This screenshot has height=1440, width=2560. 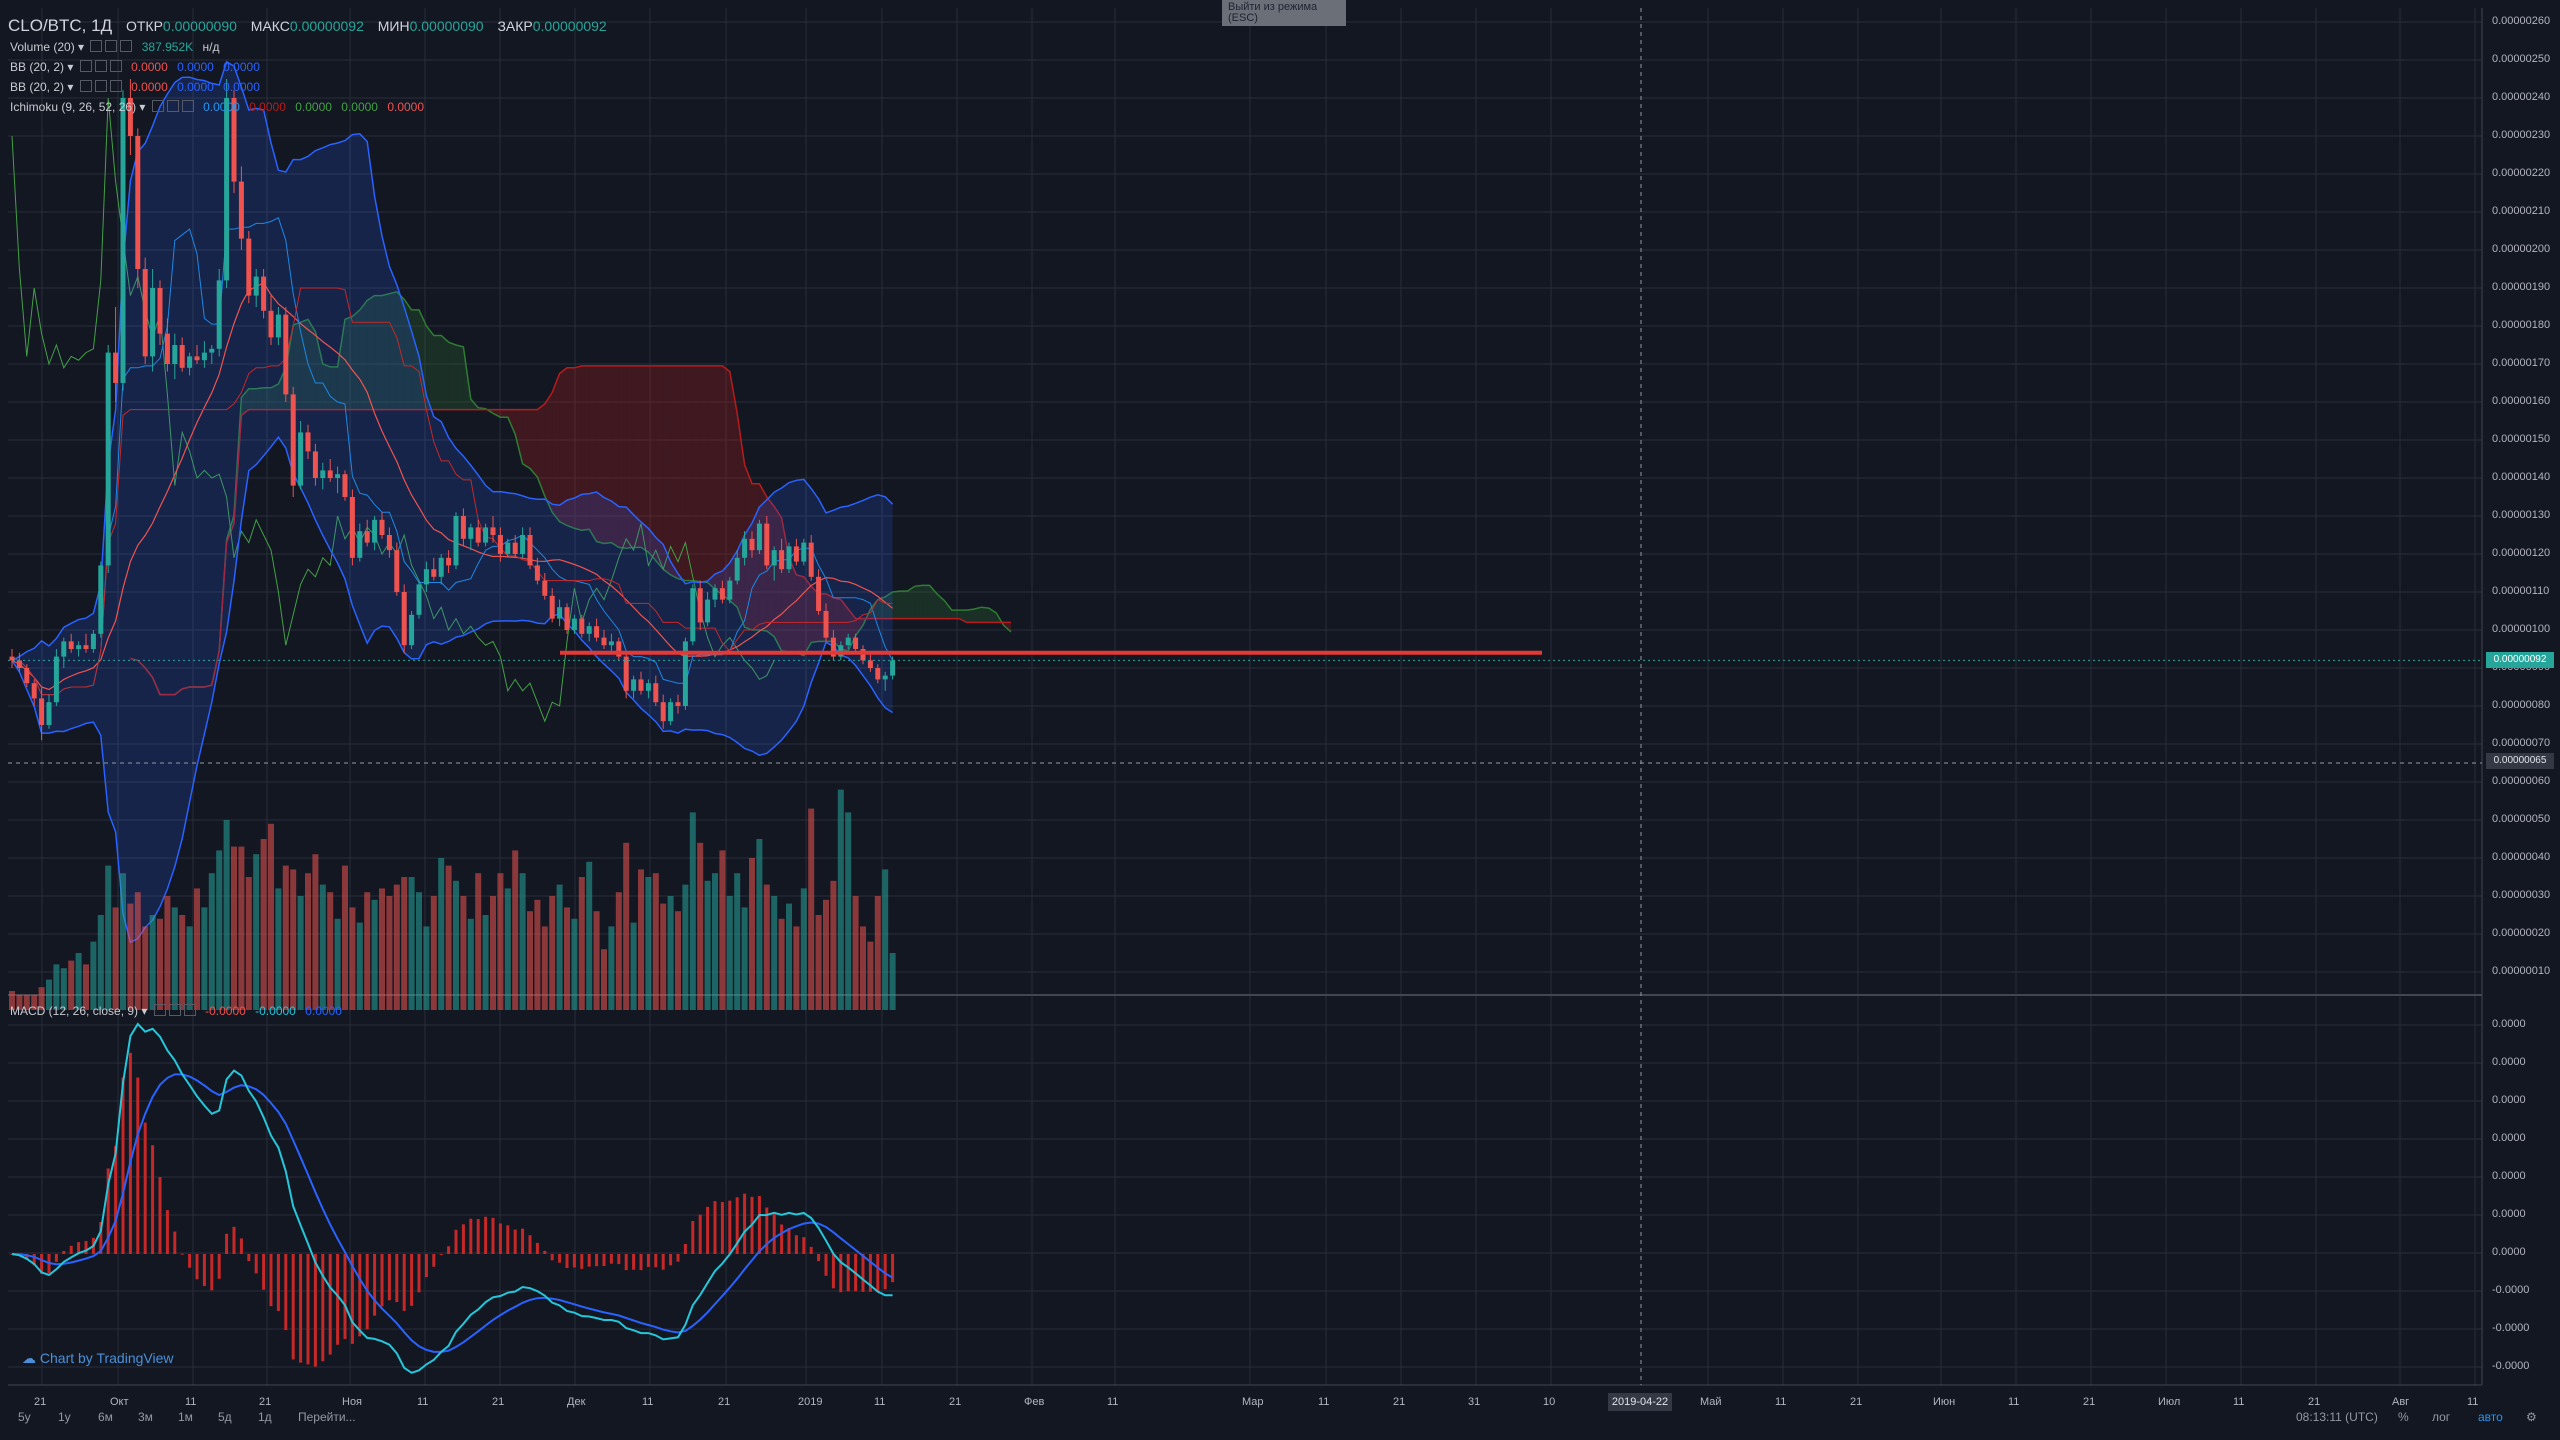 What do you see at coordinates (64, 1417) in the screenshot?
I see `timeframe-button: 1y` at bounding box center [64, 1417].